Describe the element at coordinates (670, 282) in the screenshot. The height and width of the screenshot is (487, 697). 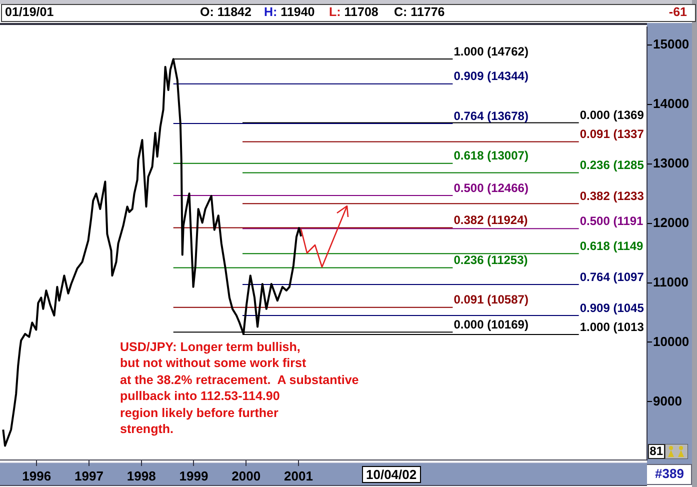
I see `y-tick-label: 11000` at that location.